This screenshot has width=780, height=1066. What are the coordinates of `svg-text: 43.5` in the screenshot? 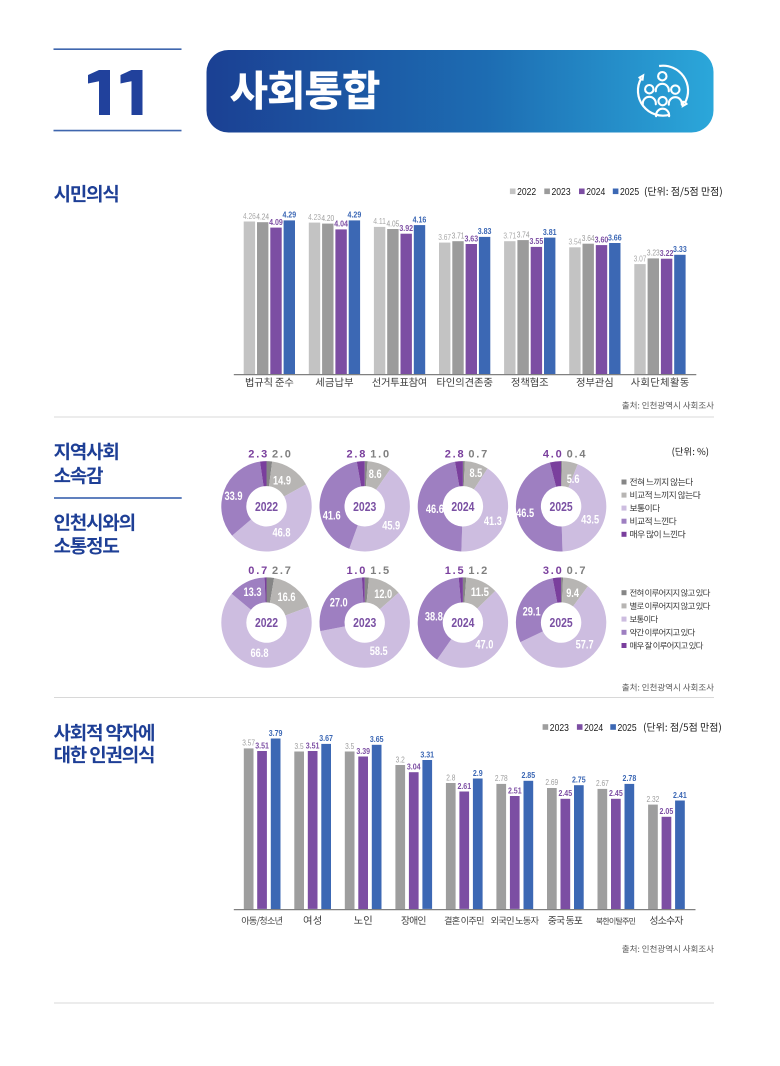 It's located at (590, 520).